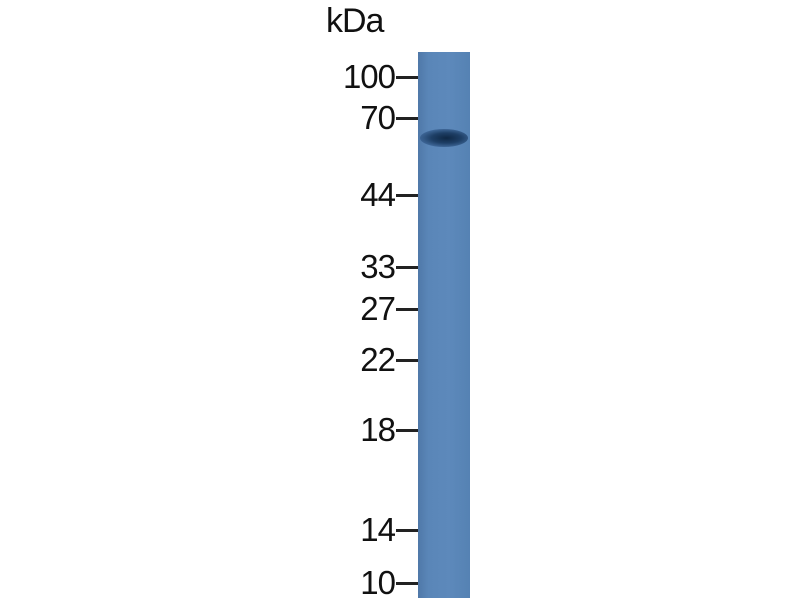 This screenshot has width=800, height=602. Describe the element at coordinates (378, 117) in the screenshot. I see `marker-label: 70` at that location.